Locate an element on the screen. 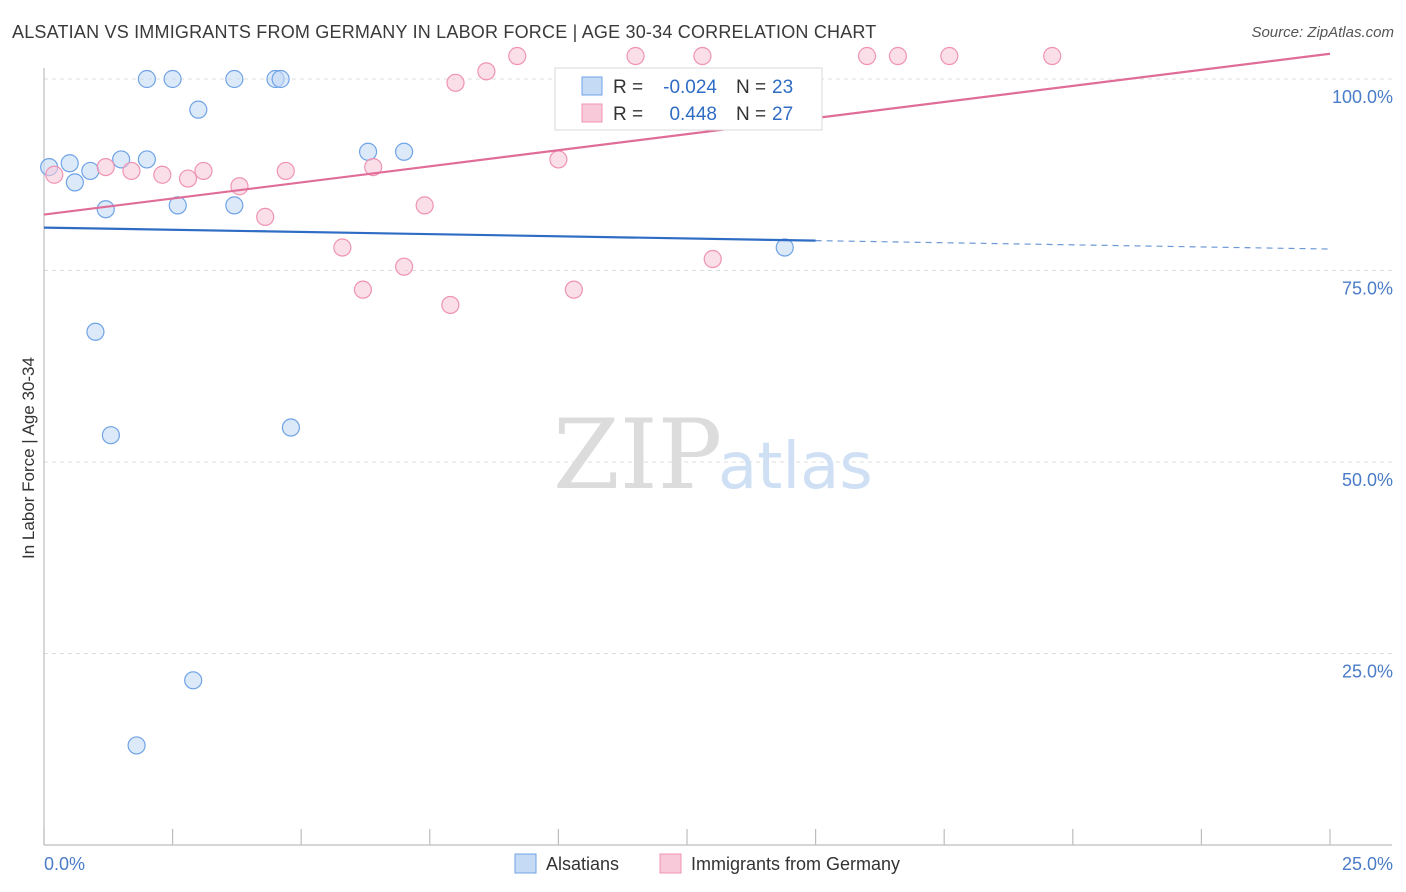  y-tick-label: 50.0% is located at coordinates (1367, 480).